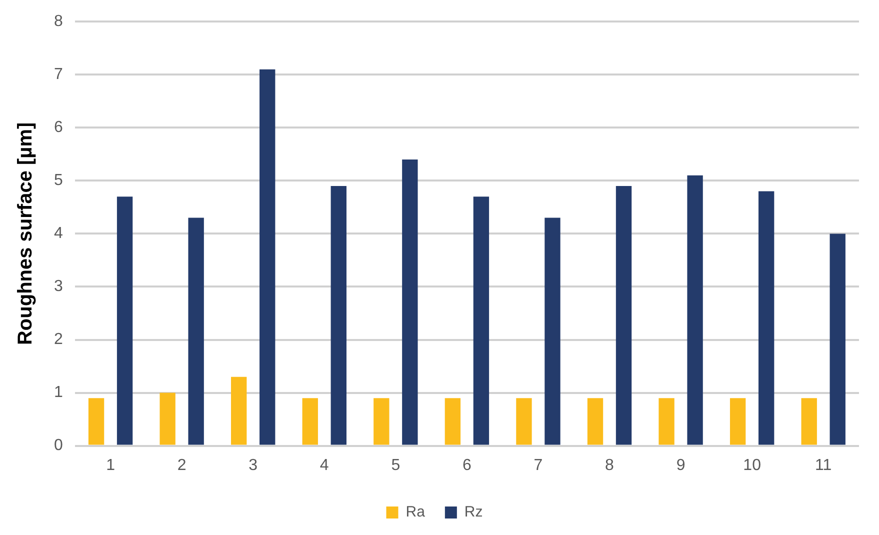 The height and width of the screenshot is (535, 879). I want to click on x-tick-label: 2, so click(181, 465).